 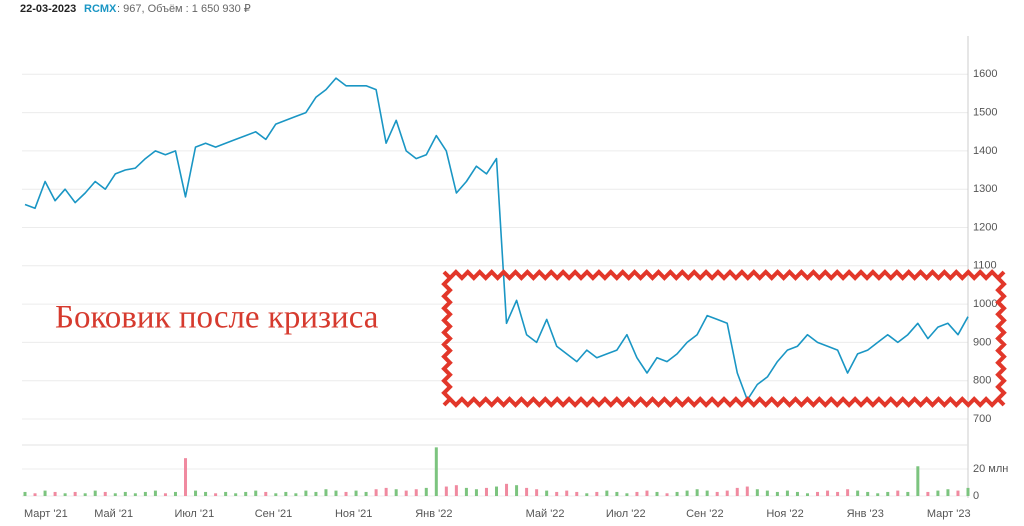 I want to click on x-tick-label: Март '23, so click(x=949, y=514).